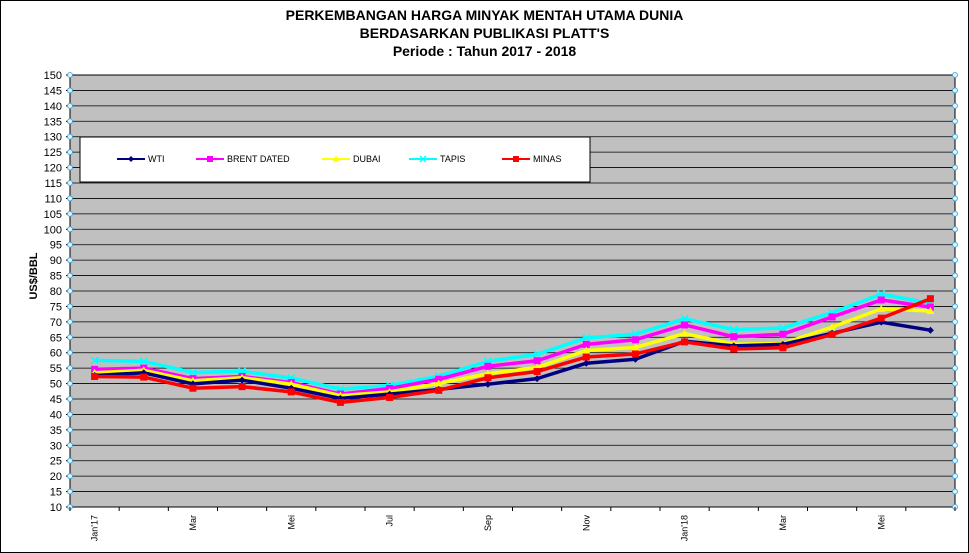 The height and width of the screenshot is (553, 969). Describe the element at coordinates (423, 159) in the screenshot. I see `legend-marker-tapis` at that location.